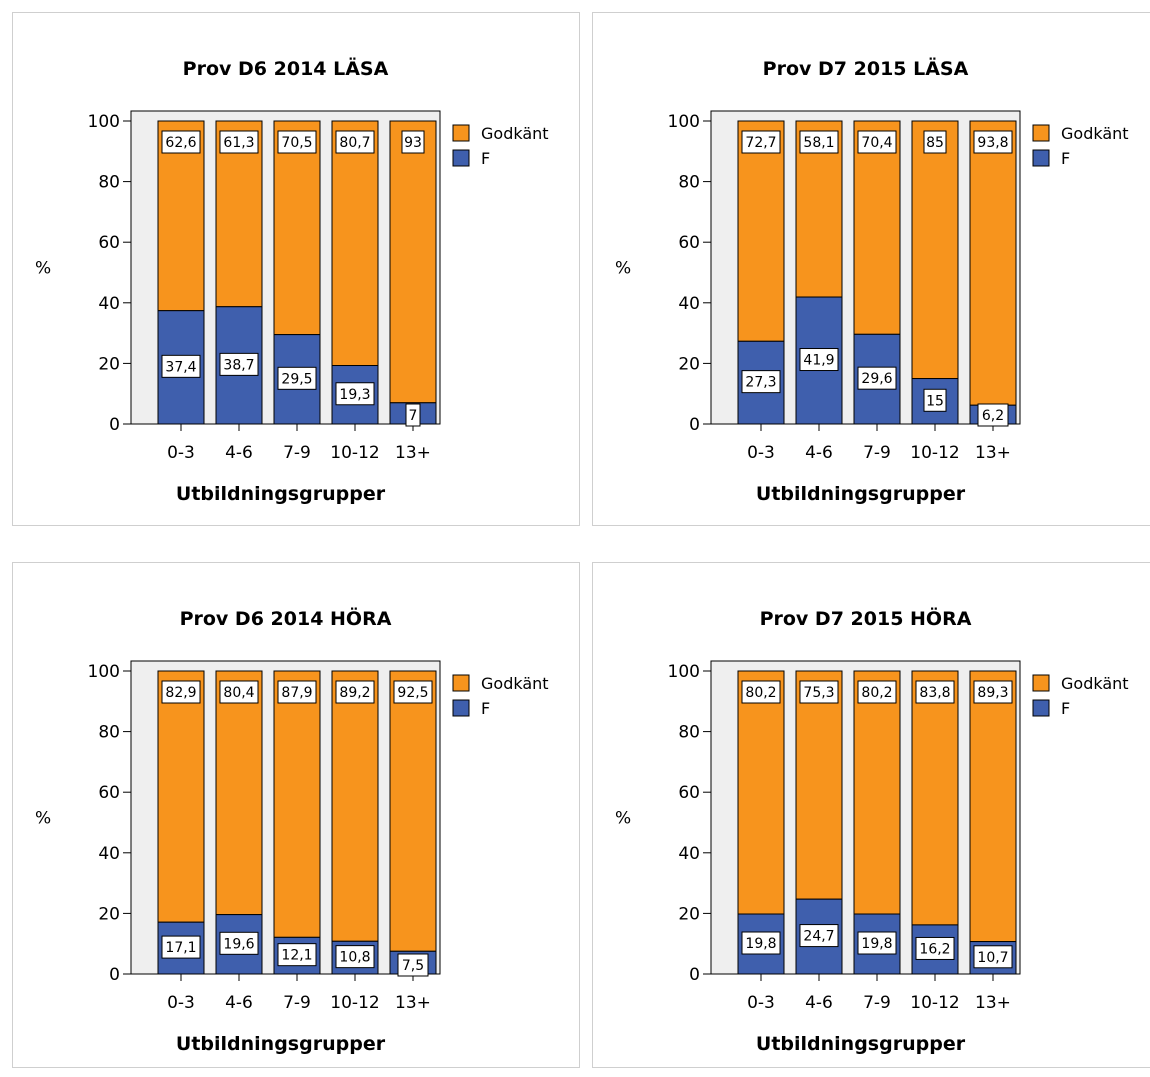 The image size is (1150, 1077). I want to click on data-label-godkant: 89,2, so click(354, 693).